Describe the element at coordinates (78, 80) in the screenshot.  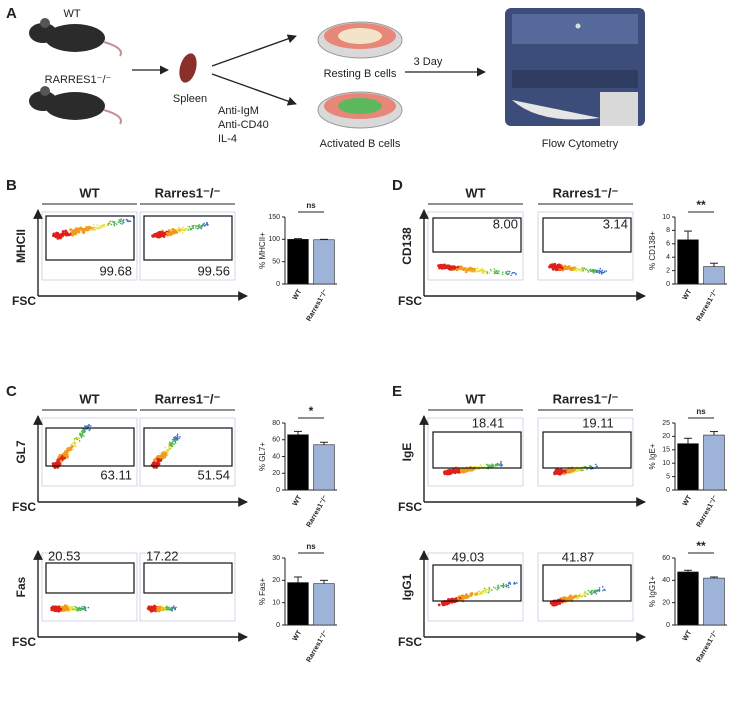
I see `ko-label: RARRES1⁻/⁻` at that location.